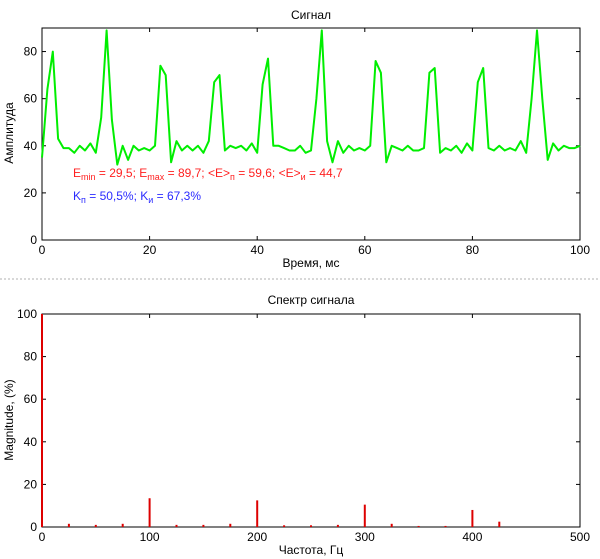 This screenshot has height=559, width=600. Describe the element at coordinates (311, 550) in the screenshot. I see `spectrum-x-axis-label: Частота, Гц` at that location.